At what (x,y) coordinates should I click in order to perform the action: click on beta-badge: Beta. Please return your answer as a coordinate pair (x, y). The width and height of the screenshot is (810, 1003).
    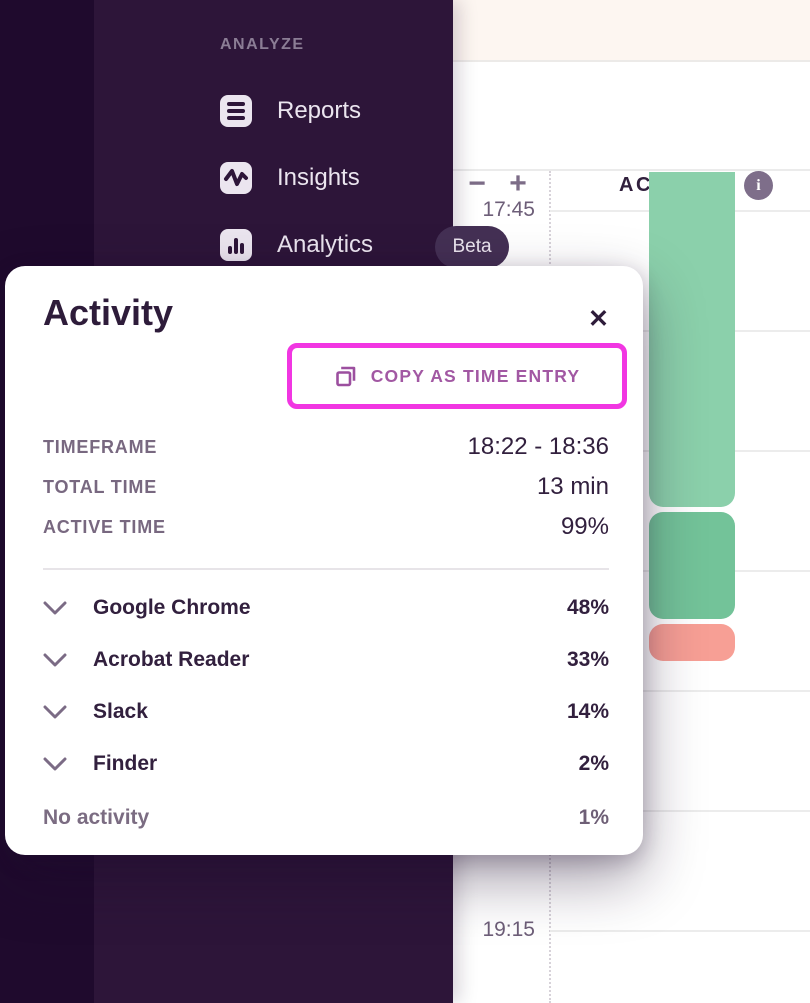
    Looking at the image, I should click on (472, 247).